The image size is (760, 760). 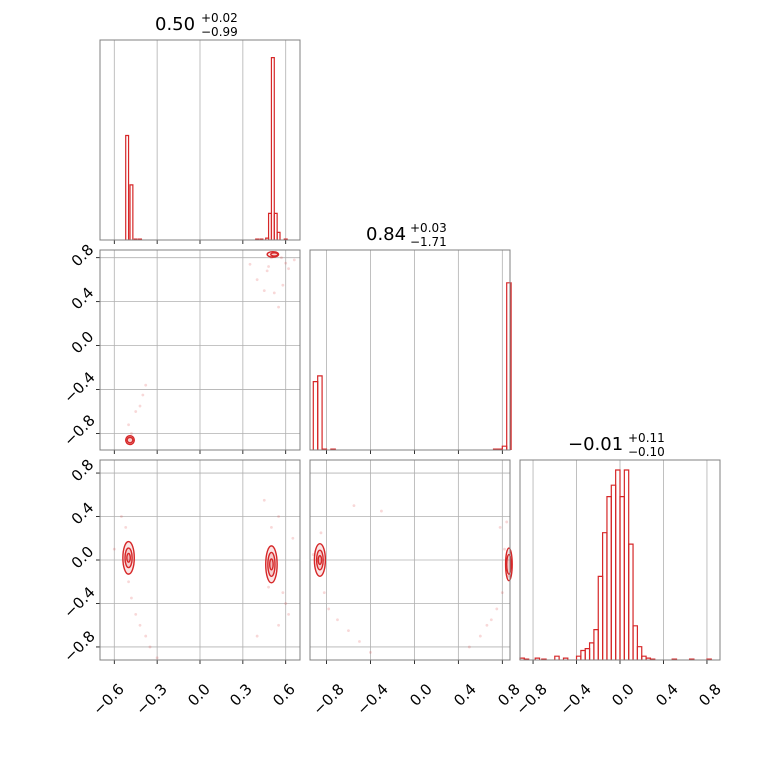 I want to click on title-param-0: 0.50 +0.02 −0.99, so click(x=196, y=25).